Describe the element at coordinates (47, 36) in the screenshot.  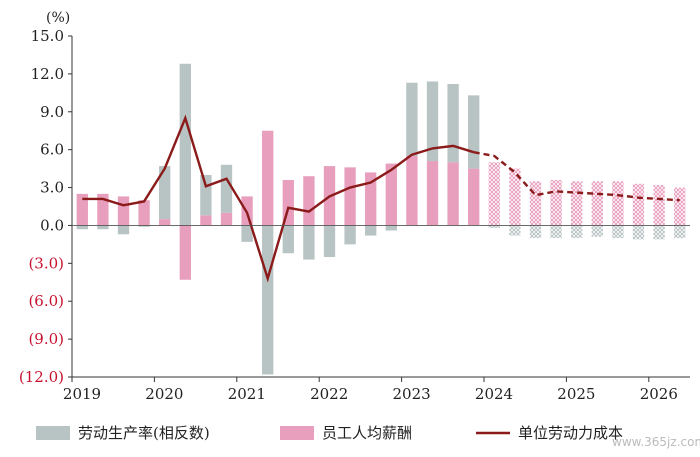
I see `y-tick-label: 15.0` at that location.